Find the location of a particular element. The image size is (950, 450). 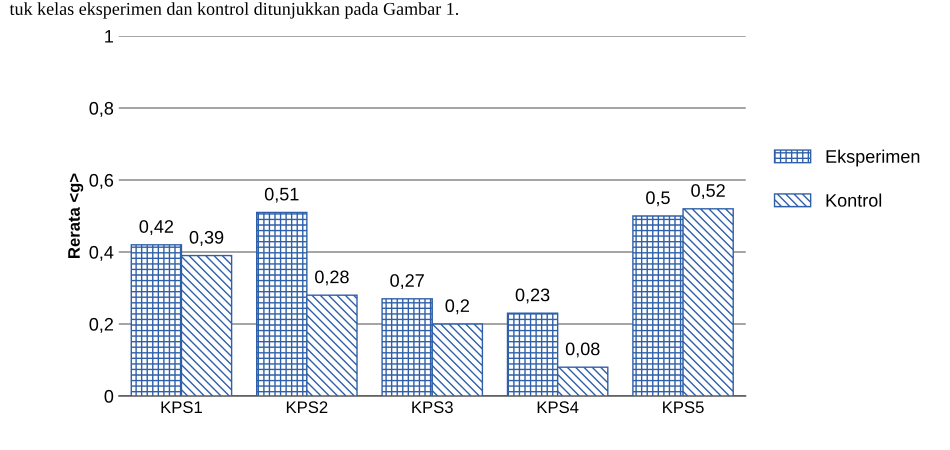

data-label: 0,52 is located at coordinates (708, 192).